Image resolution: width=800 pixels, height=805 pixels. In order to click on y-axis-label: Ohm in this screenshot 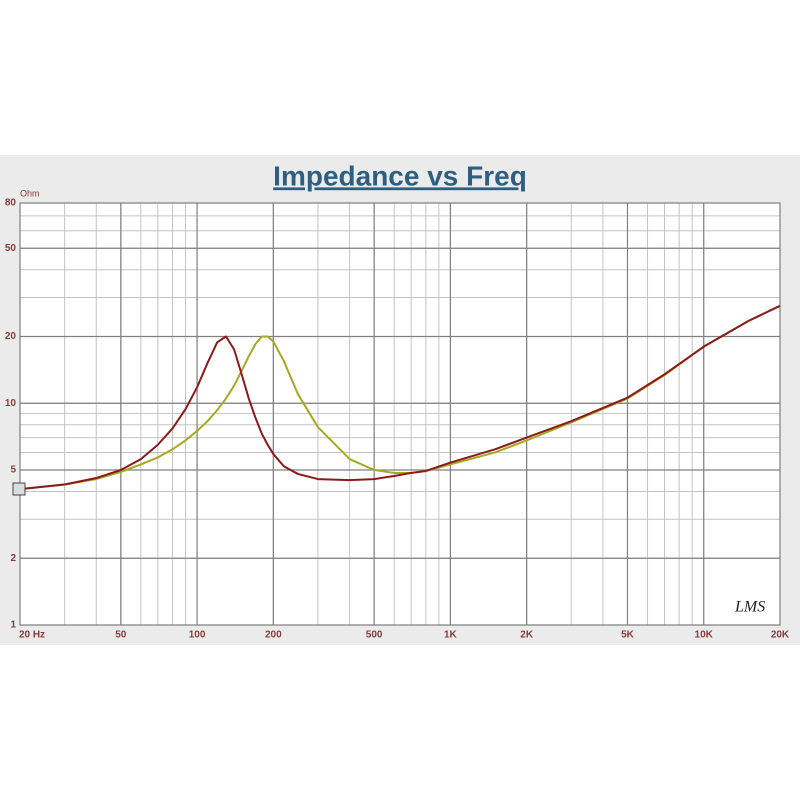, I will do `click(30, 193)`.